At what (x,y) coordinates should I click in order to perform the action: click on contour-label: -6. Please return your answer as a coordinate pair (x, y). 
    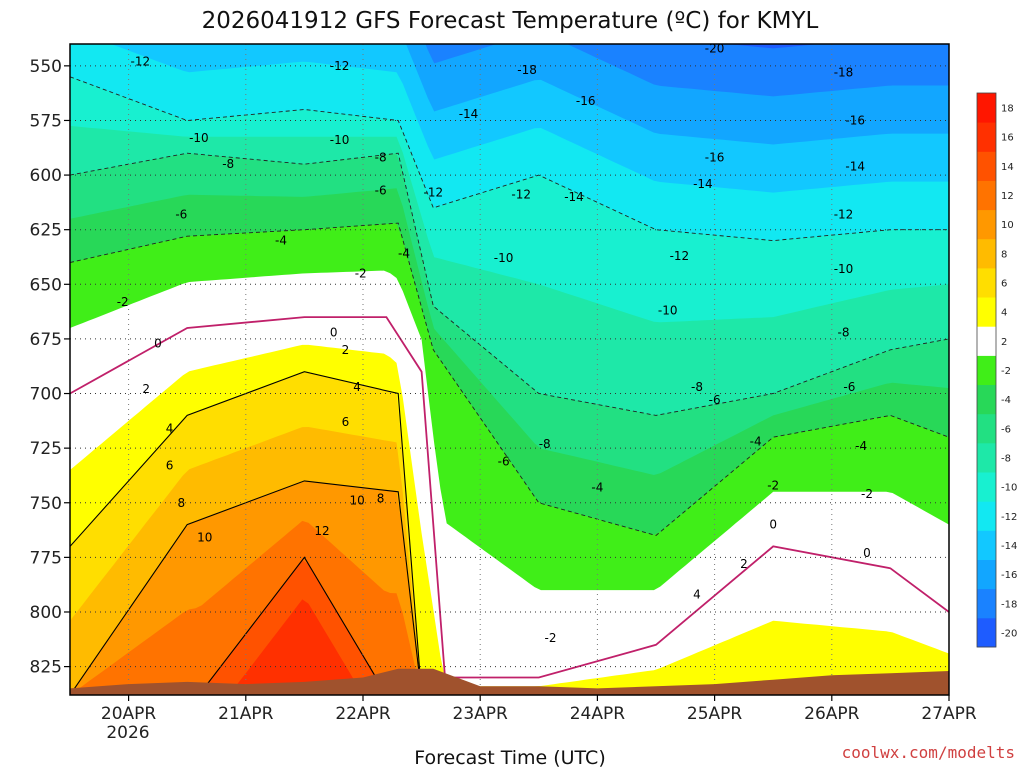
    Looking at the image, I should click on (381, 190).